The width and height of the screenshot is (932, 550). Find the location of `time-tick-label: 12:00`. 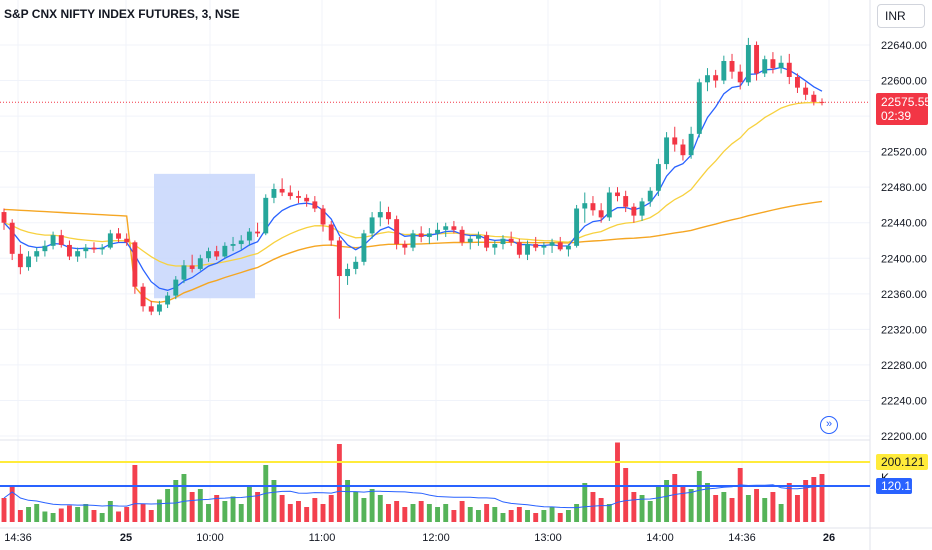

time-tick-label: 12:00 is located at coordinates (436, 538).